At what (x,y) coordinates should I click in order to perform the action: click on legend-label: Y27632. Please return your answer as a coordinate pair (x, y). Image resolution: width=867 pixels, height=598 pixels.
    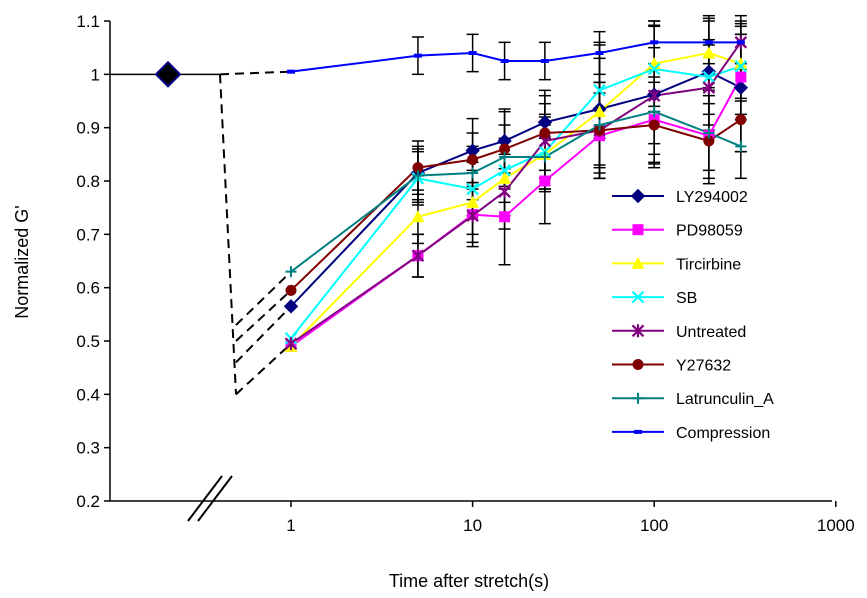
    Looking at the image, I should click on (703, 366).